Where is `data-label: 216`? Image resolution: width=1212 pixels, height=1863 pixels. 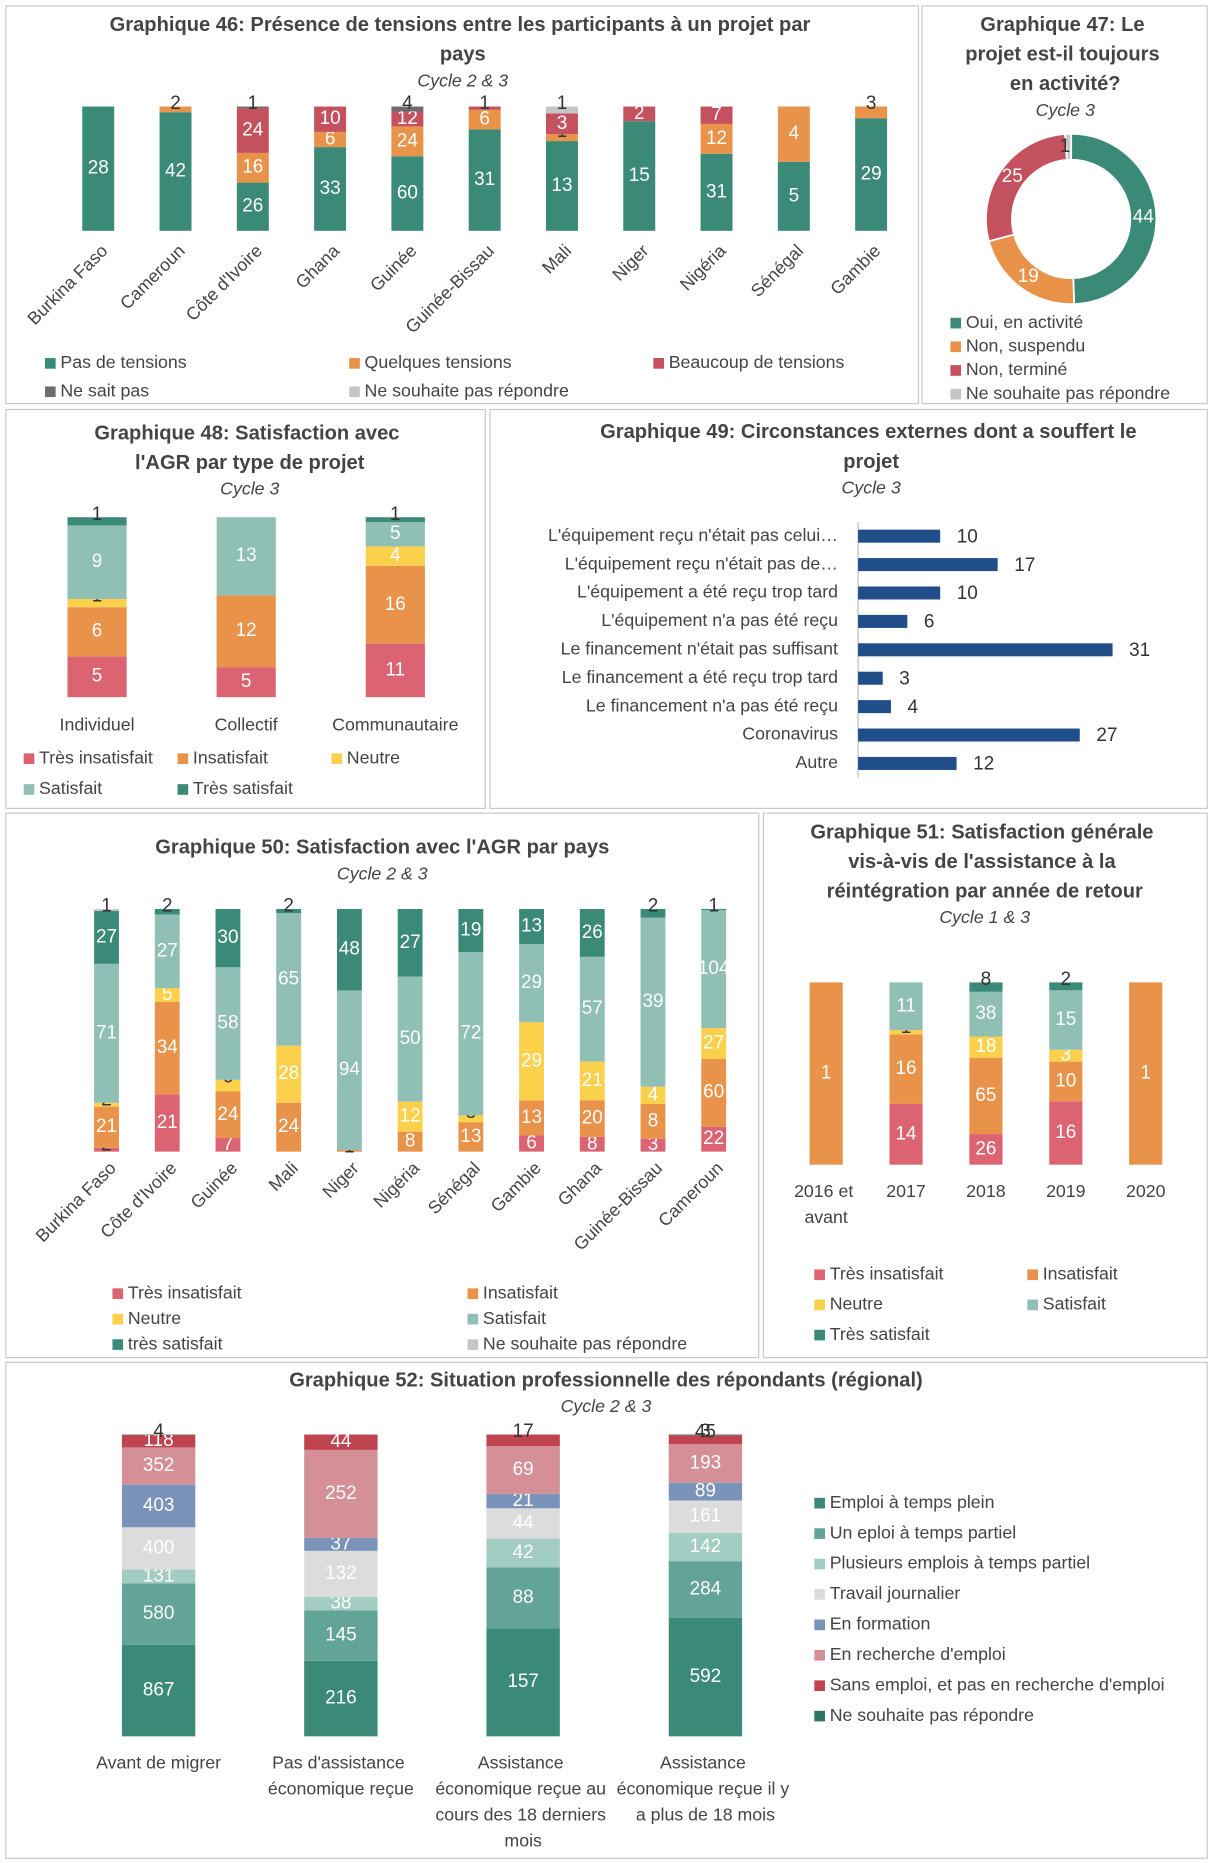
data-label: 216 is located at coordinates (341, 1698).